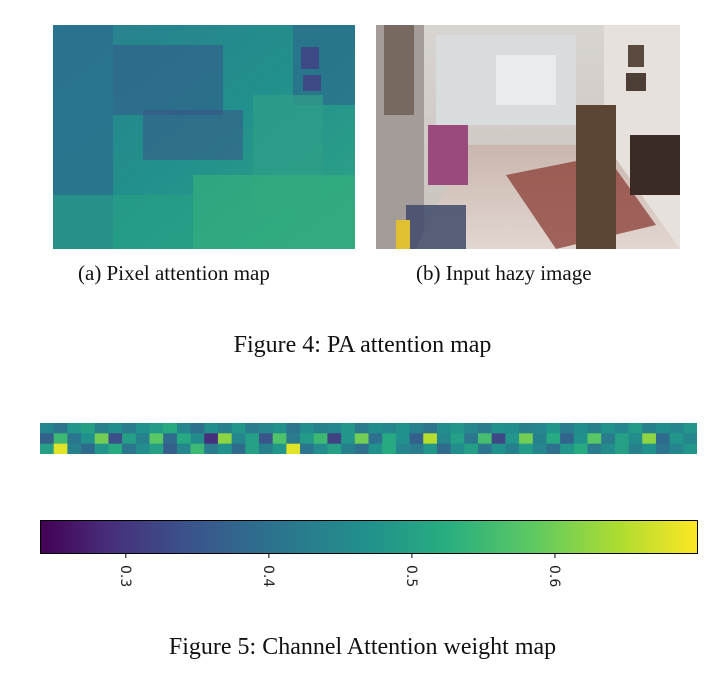 The width and height of the screenshot is (725, 685). What do you see at coordinates (528, 137) in the screenshot?
I see `input-hazy-image` at bounding box center [528, 137].